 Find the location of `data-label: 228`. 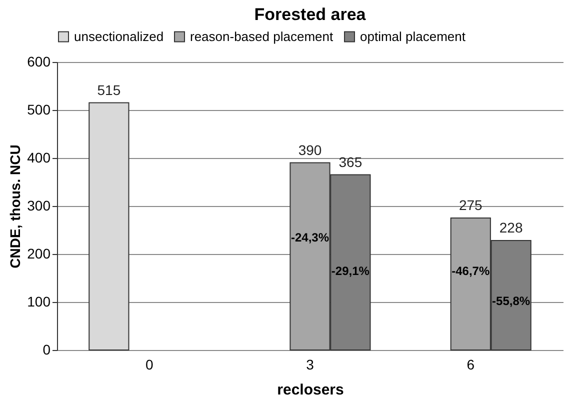

data-label: 228 is located at coordinates (511, 228).